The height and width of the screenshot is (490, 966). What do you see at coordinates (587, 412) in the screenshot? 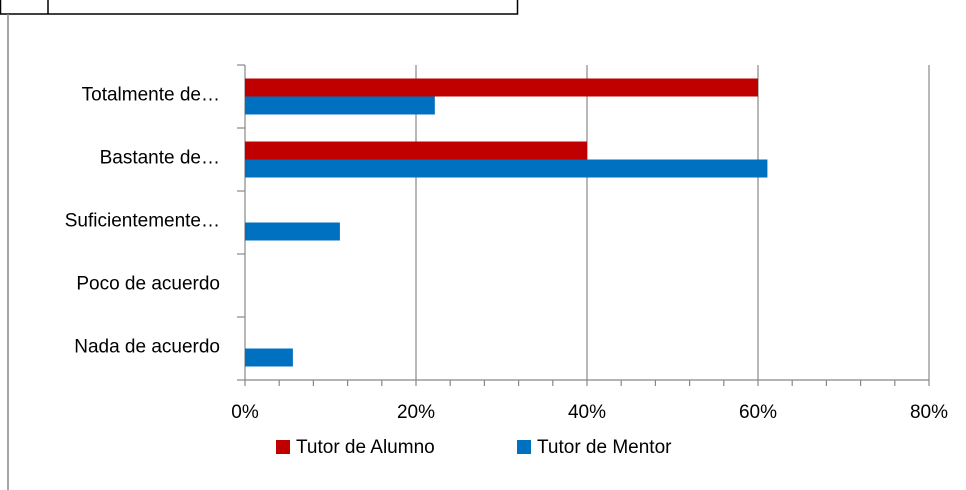
I see `x-tick-label: 40%` at bounding box center [587, 412].